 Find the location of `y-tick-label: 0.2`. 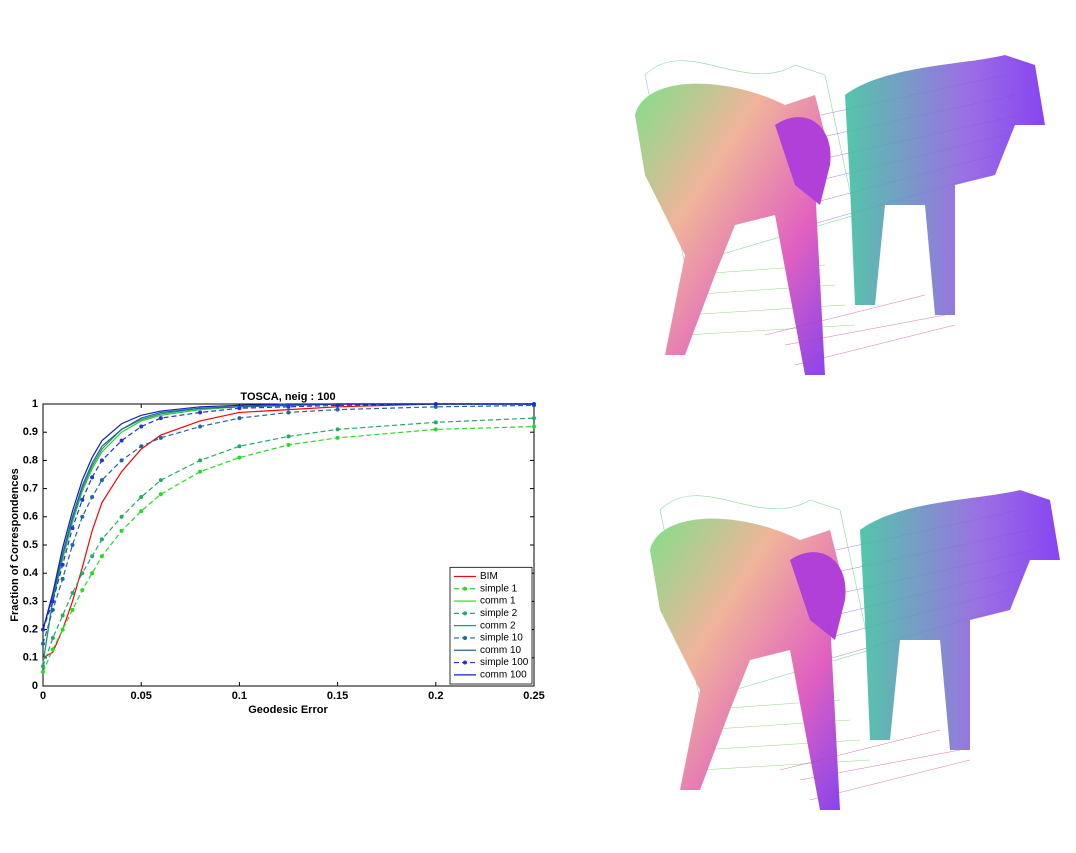

y-tick-label: 0.2 is located at coordinates (30, 630).